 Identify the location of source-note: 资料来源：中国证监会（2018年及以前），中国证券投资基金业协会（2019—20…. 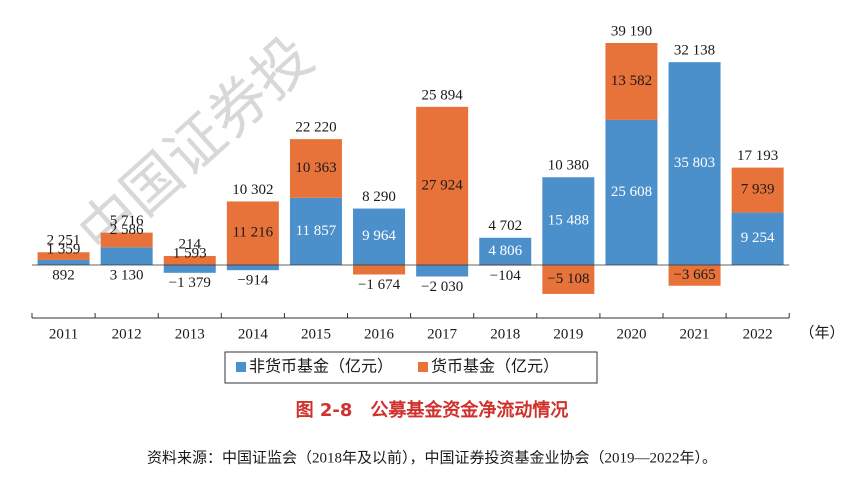
(432, 457).